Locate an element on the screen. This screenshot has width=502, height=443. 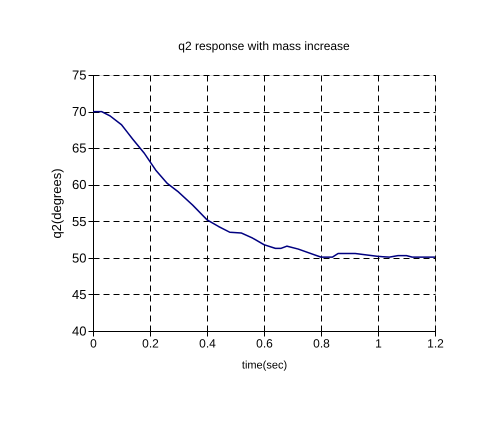
y-tick-label: 40 is located at coordinates (79, 331).